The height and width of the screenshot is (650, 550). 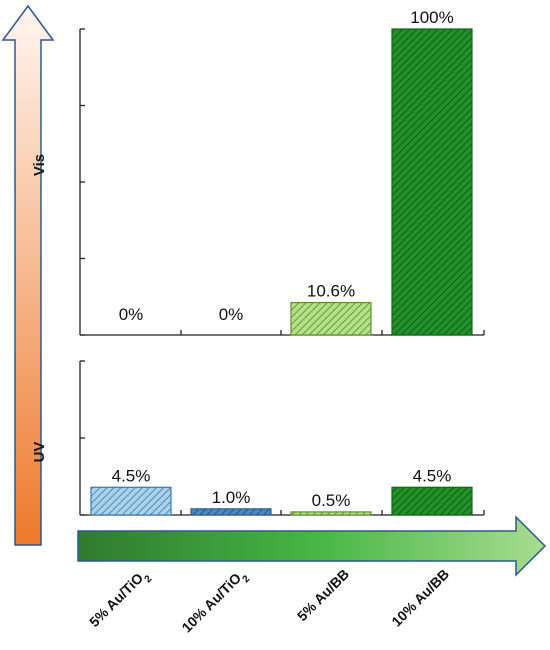 I want to click on category-labels: 5% Au/TiO2 10% Au/TiO2 5% Au/BB 10% Au/BB, so click(x=269, y=602).